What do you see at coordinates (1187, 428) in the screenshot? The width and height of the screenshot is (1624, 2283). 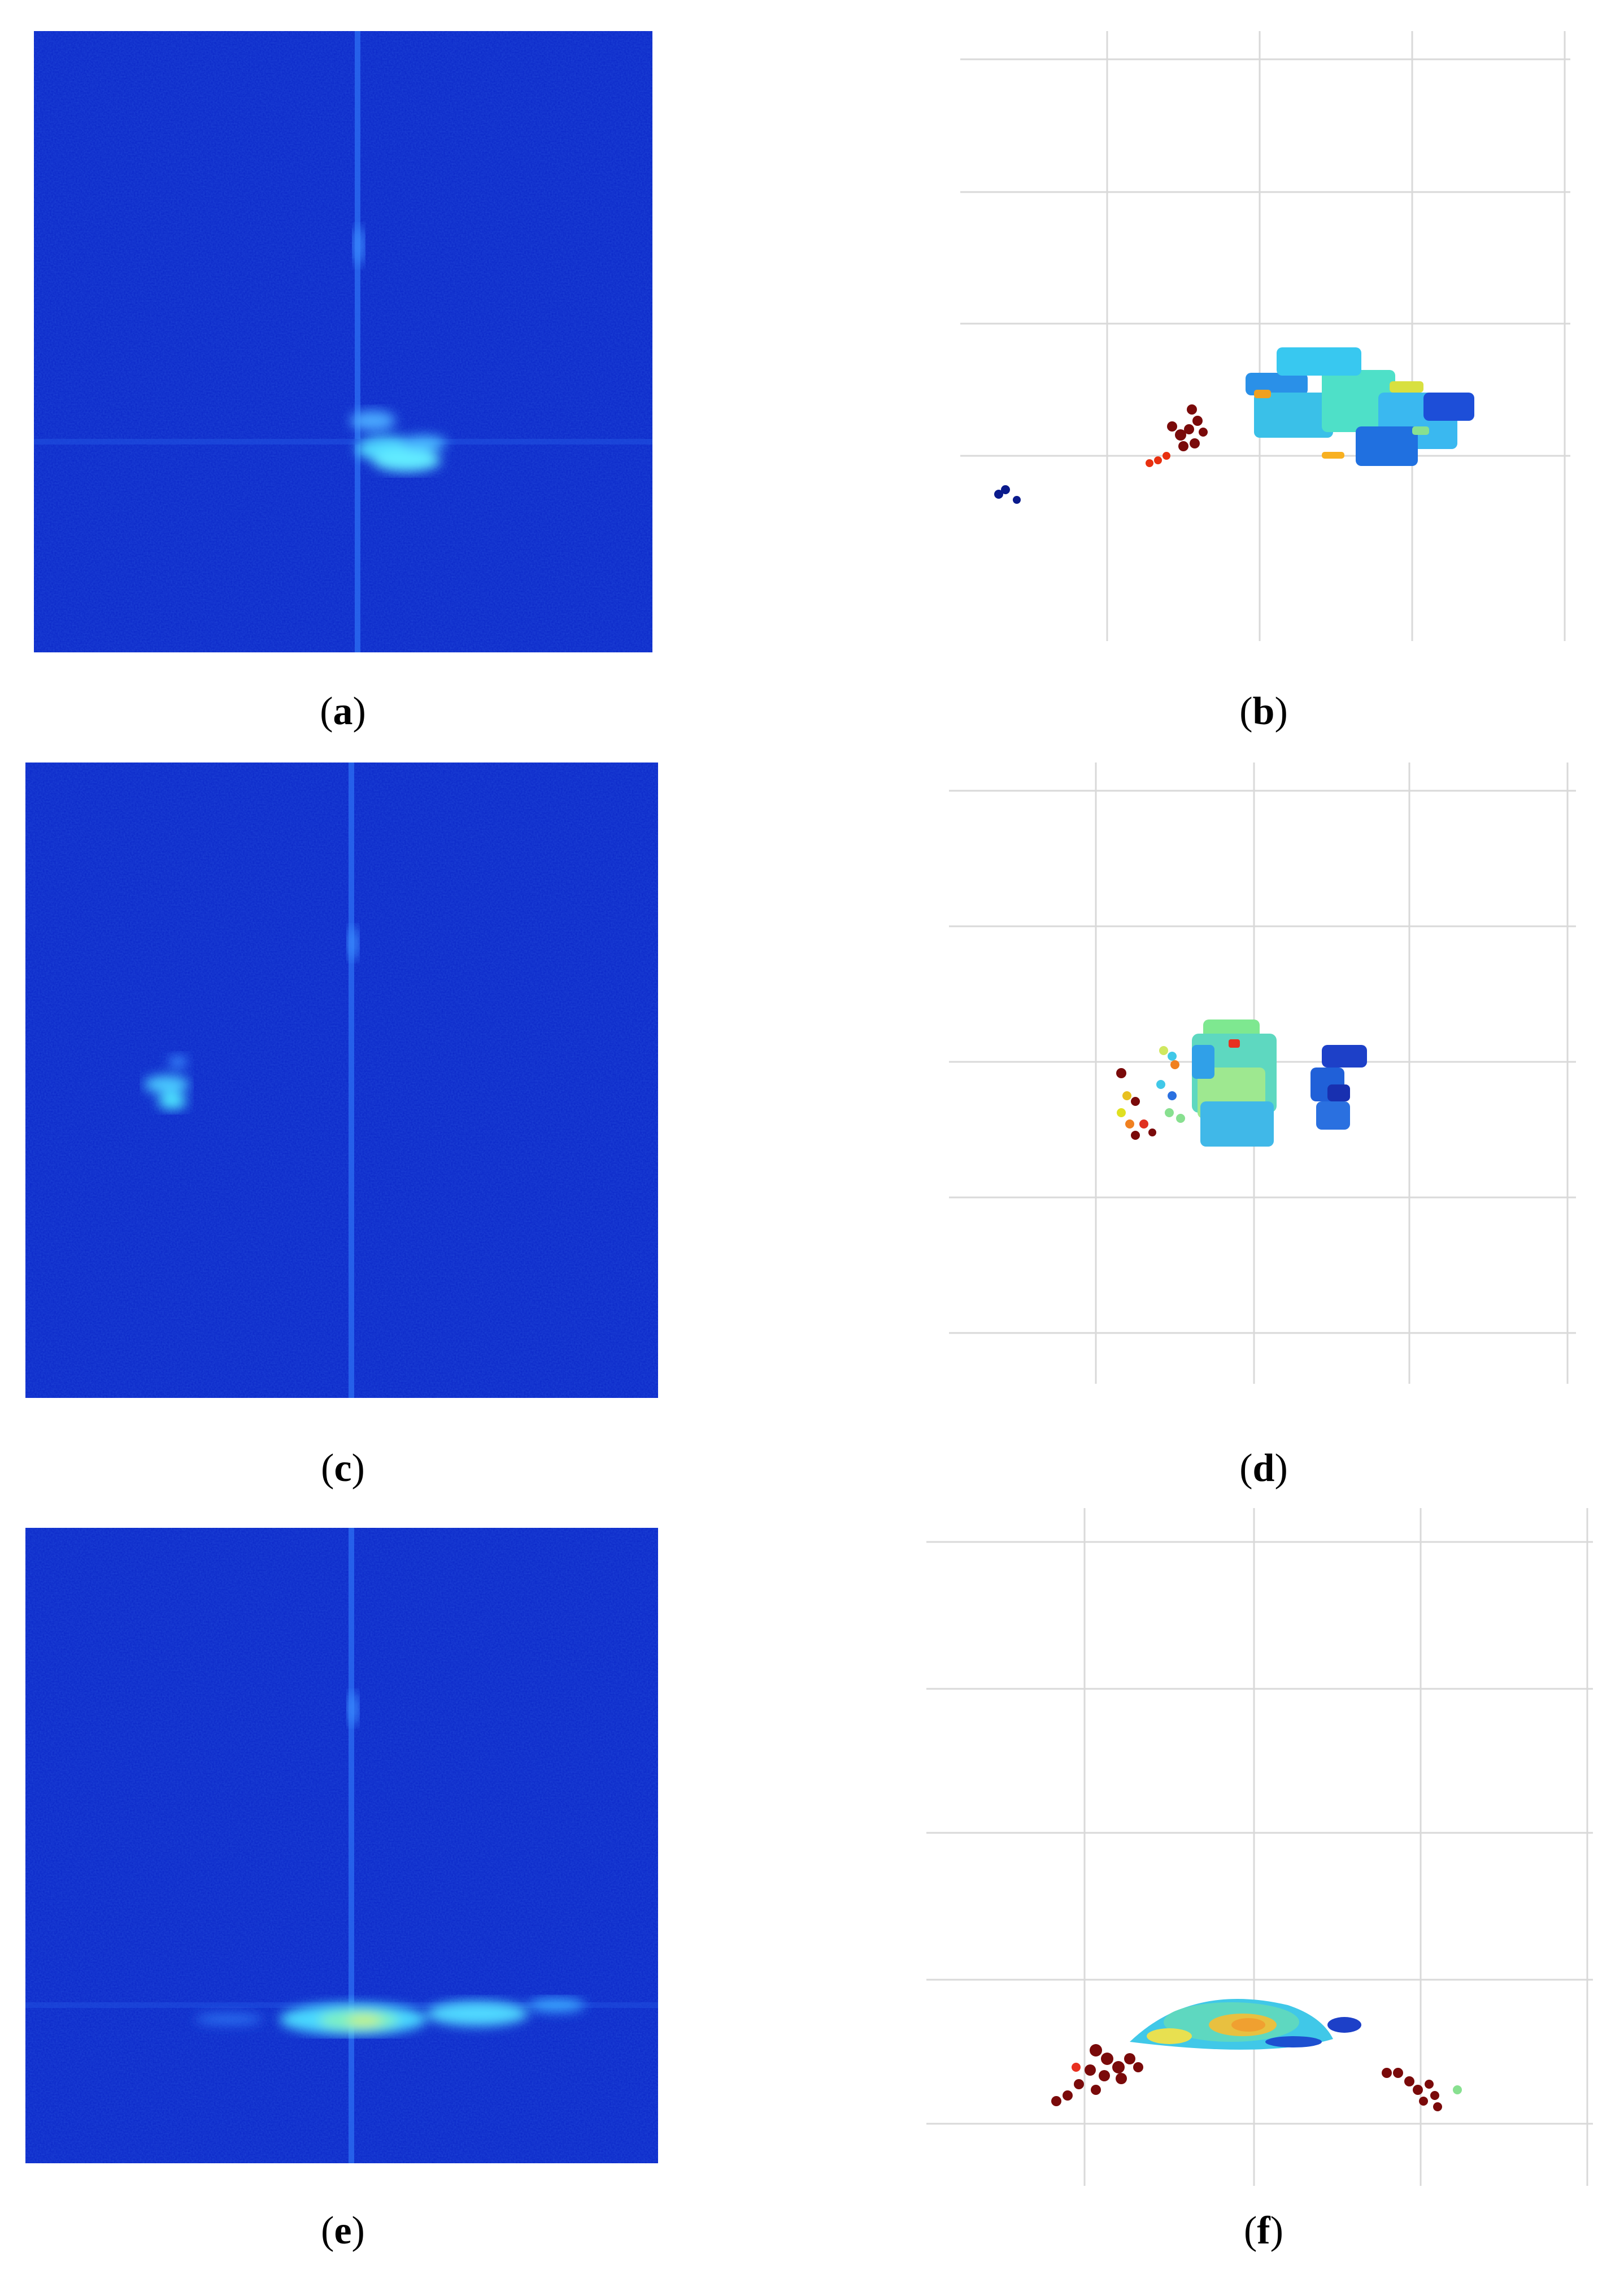 I see `point-cluster-red` at bounding box center [1187, 428].